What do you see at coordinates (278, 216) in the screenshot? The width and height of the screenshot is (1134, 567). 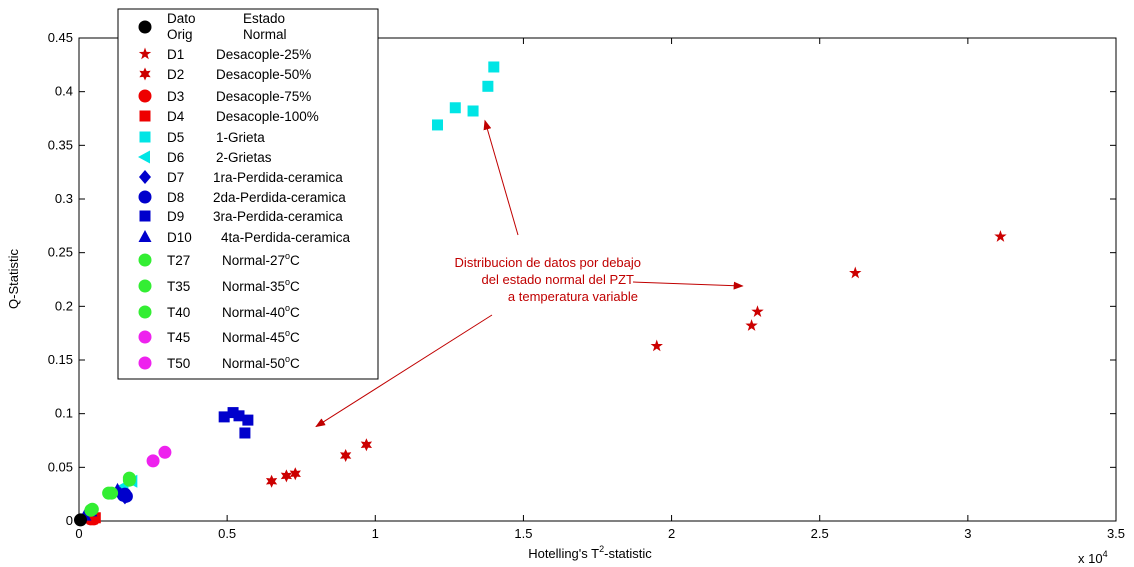 I see `legend-label-d9: 3ra-Perdida-ceramica` at bounding box center [278, 216].